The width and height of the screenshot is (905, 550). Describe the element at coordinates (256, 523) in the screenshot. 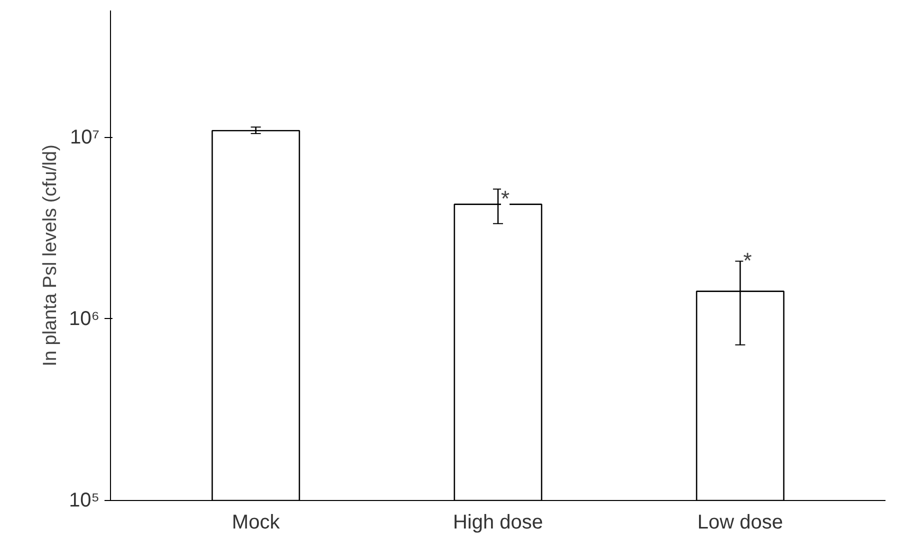

I see `x-tick-label: Mock` at that location.